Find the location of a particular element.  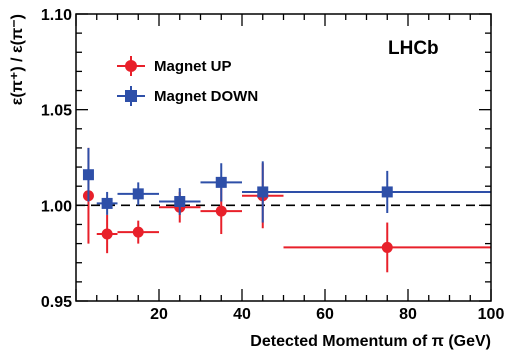

legend-item: Magnet DOWN is located at coordinates (187, 96).